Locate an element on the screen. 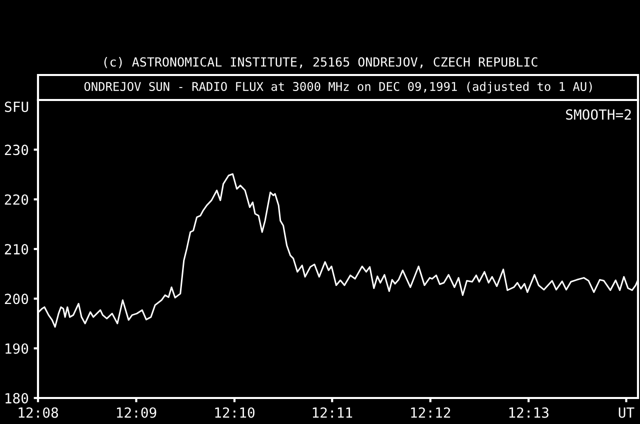 This screenshot has height=424, width=640. y-tick-label: 220 is located at coordinates (16, 199).